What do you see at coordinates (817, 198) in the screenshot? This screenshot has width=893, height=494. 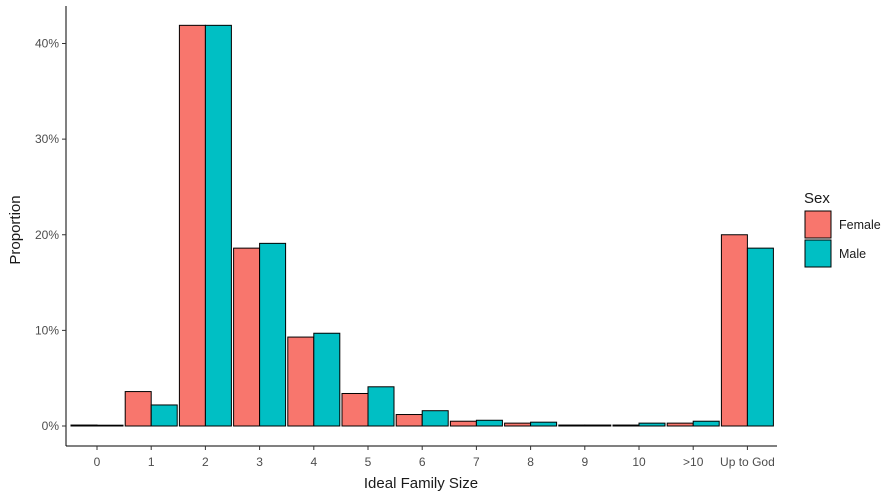 I see `legend-title: Sex` at bounding box center [817, 198].